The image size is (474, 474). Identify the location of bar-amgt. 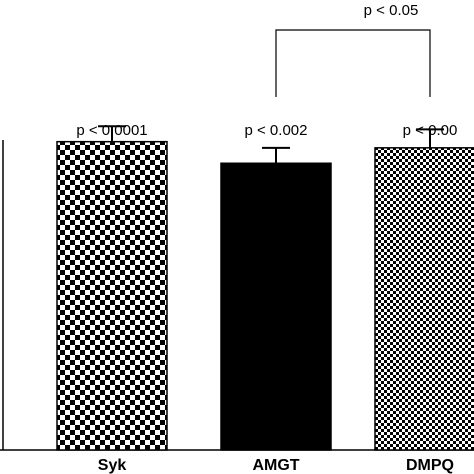
(276, 306).